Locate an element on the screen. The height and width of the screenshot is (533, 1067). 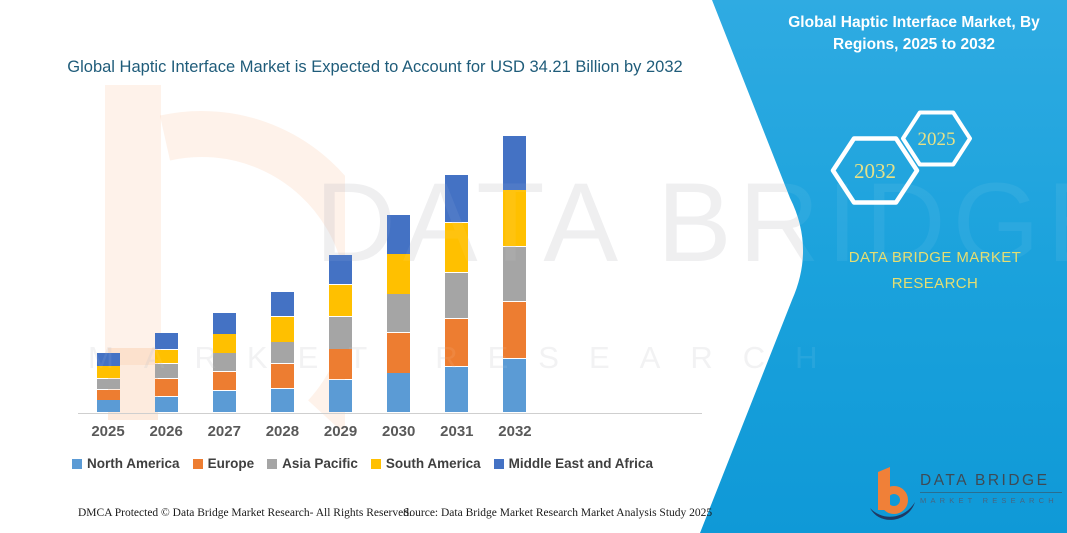
legend-item-middle-east-and-africa: Middle East and Africa is located at coordinates (573, 463).